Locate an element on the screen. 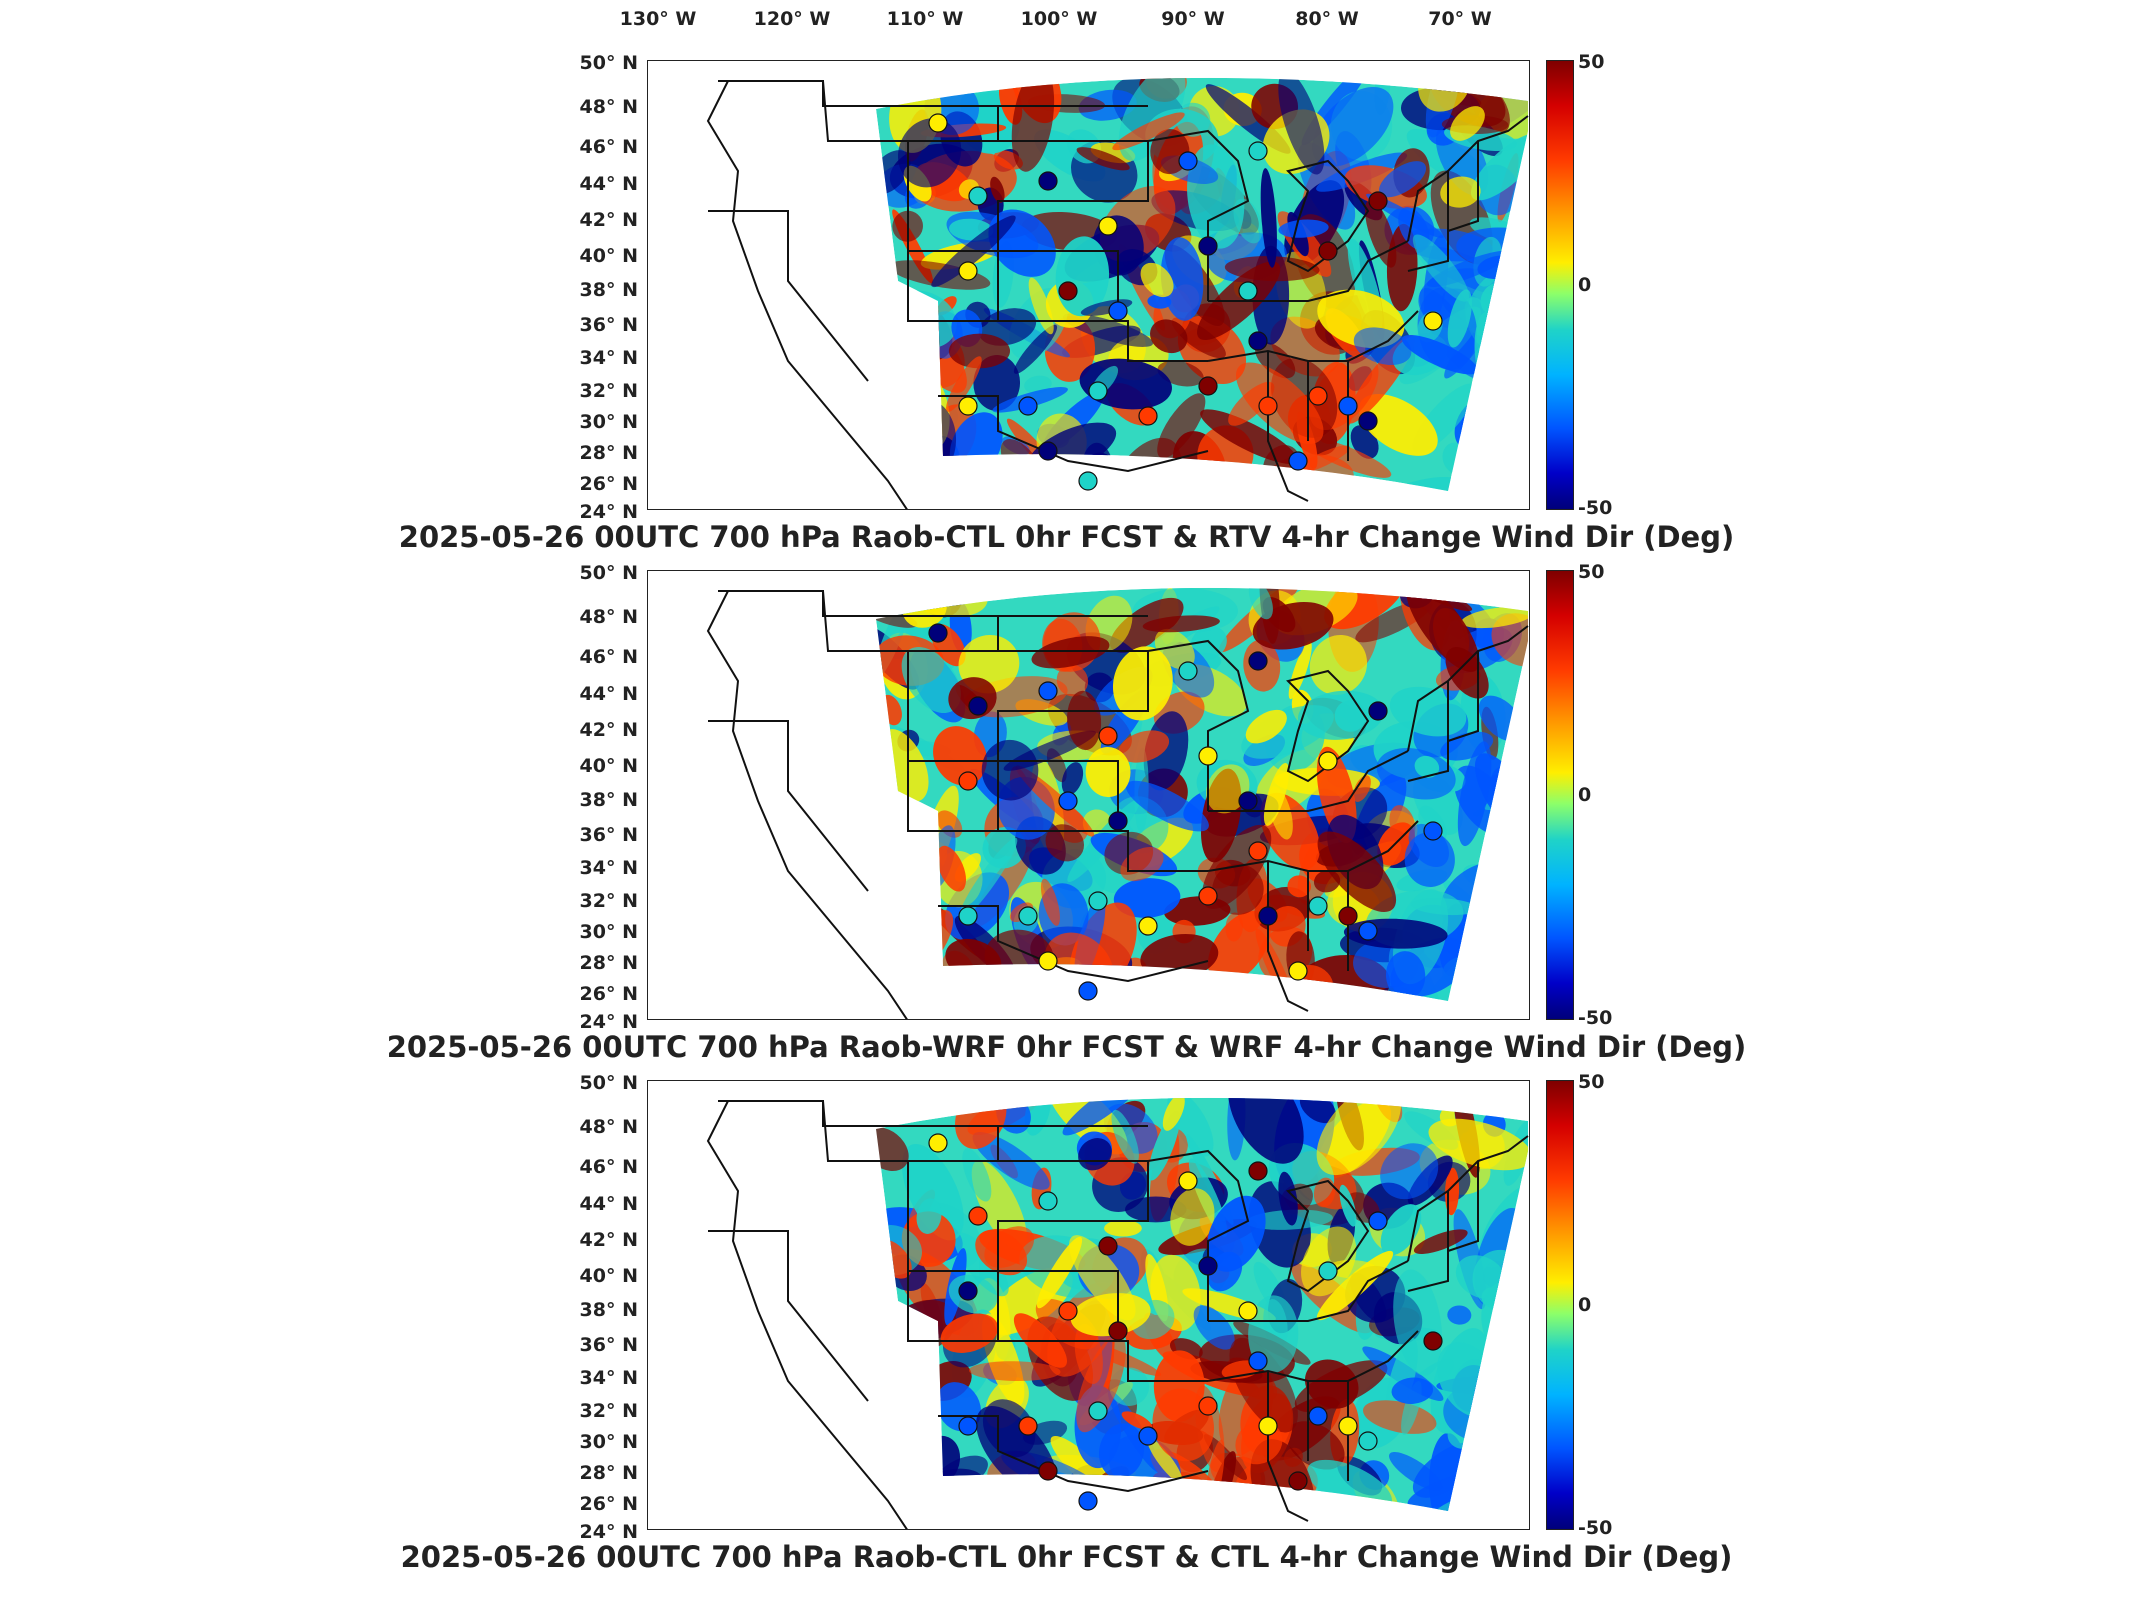 Image resolution: width=2133 pixels, height=1600 pixels. longitude-label: 110° W is located at coordinates (925, 19).